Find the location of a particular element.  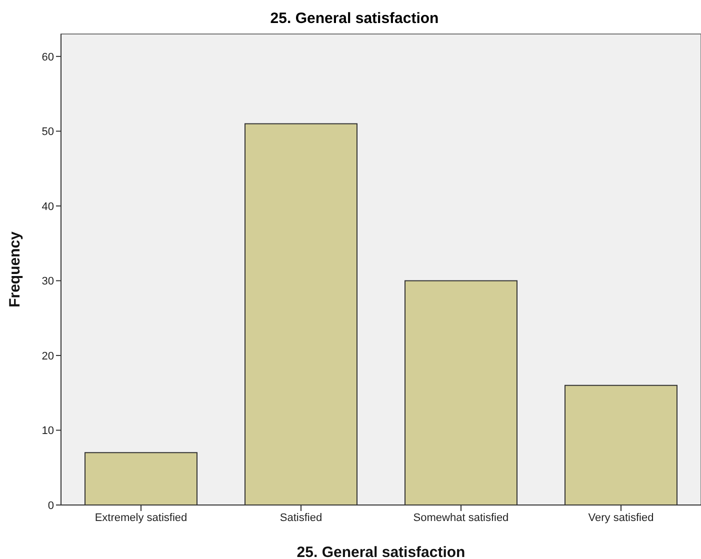

y-tick-label: 60 is located at coordinates (48, 57).